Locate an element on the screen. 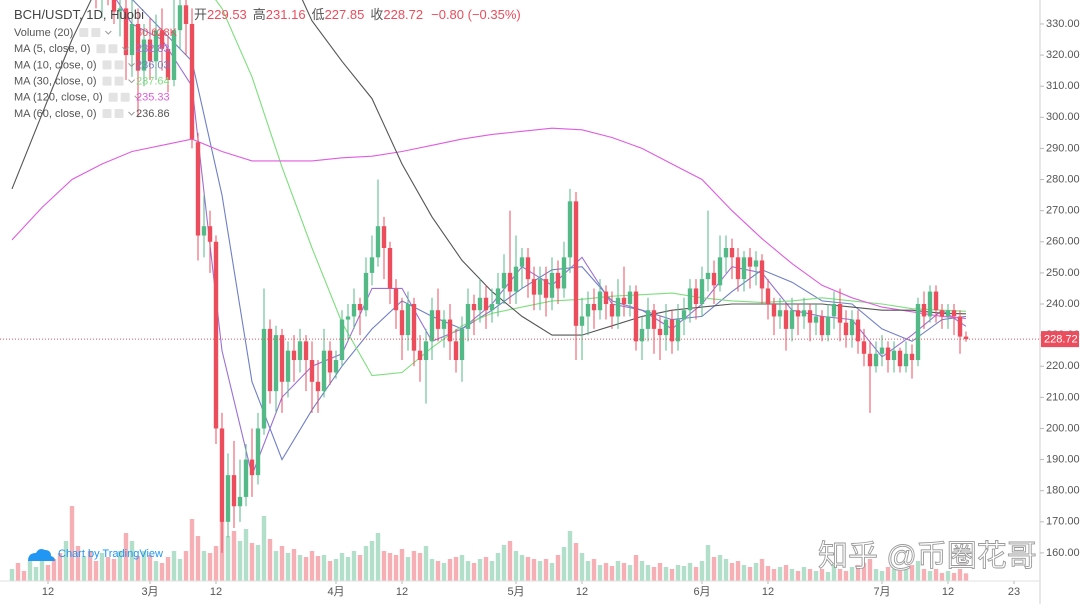 This screenshot has width=1080, height=604. y-tick-label: 290.00 is located at coordinates (1063, 148).